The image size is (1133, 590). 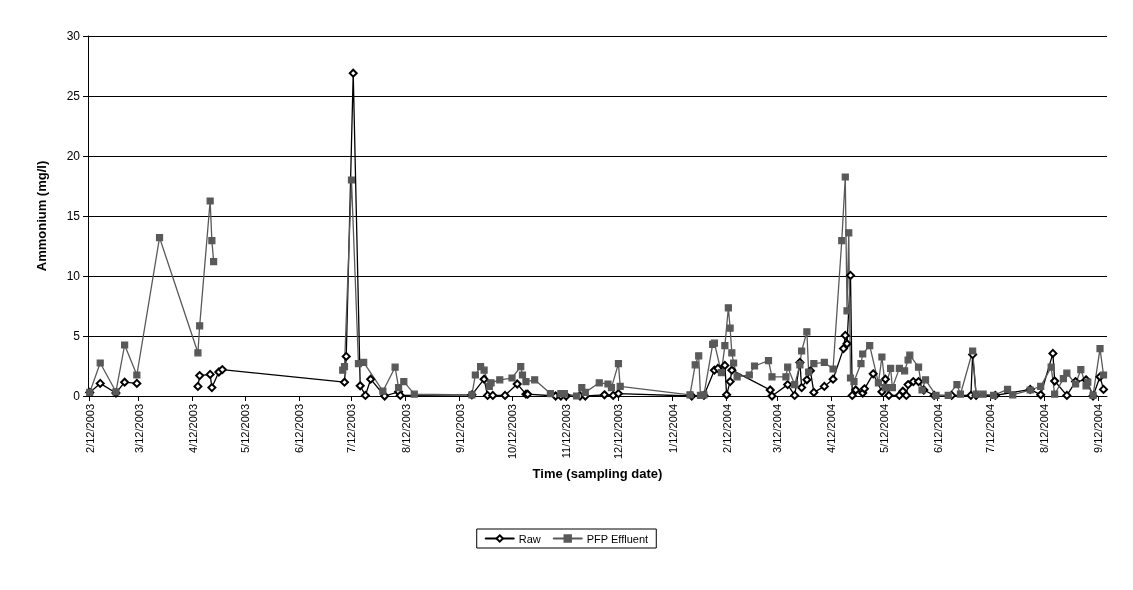 I want to click on x-tick-label: 7/12/2004, so click(x=990, y=428).